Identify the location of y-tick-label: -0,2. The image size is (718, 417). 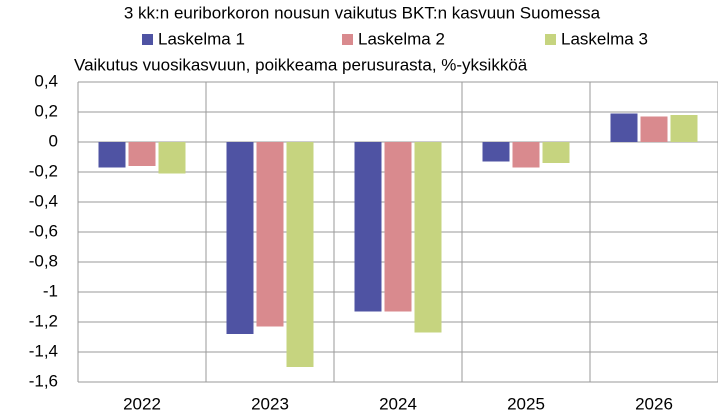
(43, 170).